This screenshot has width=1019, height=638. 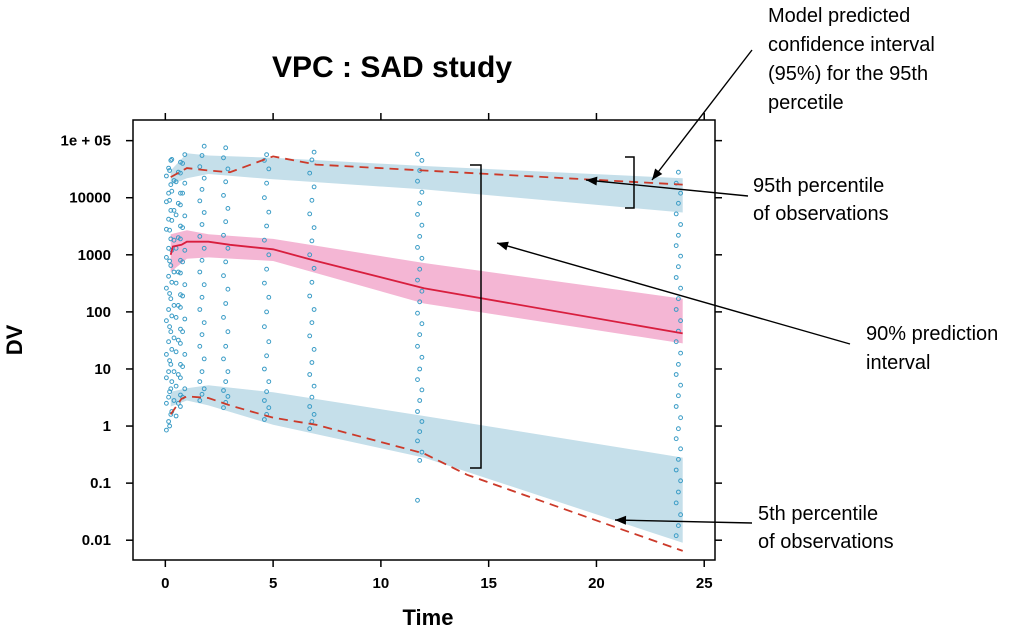 I want to click on band-ci-95th-percentile, so click(x=426, y=183).